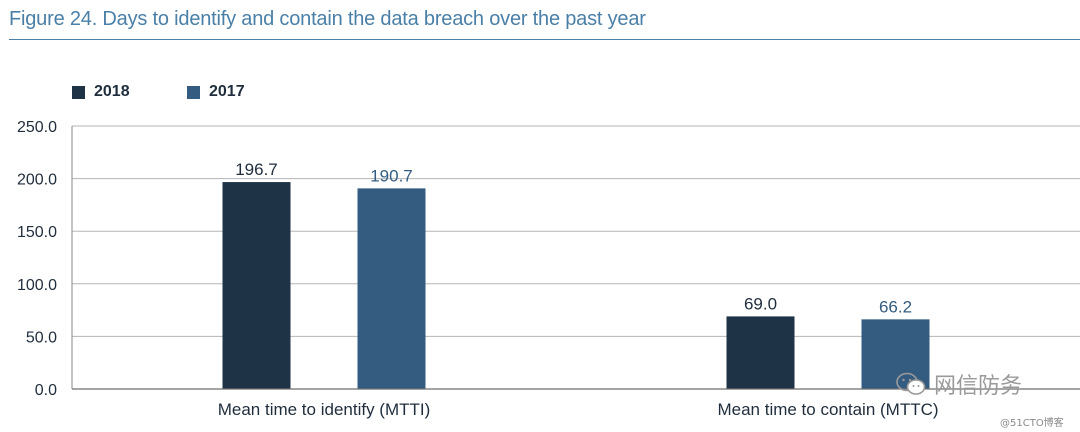  What do you see at coordinates (1032, 423) in the screenshot?
I see `watermark-credit: @51CTO博客` at bounding box center [1032, 423].